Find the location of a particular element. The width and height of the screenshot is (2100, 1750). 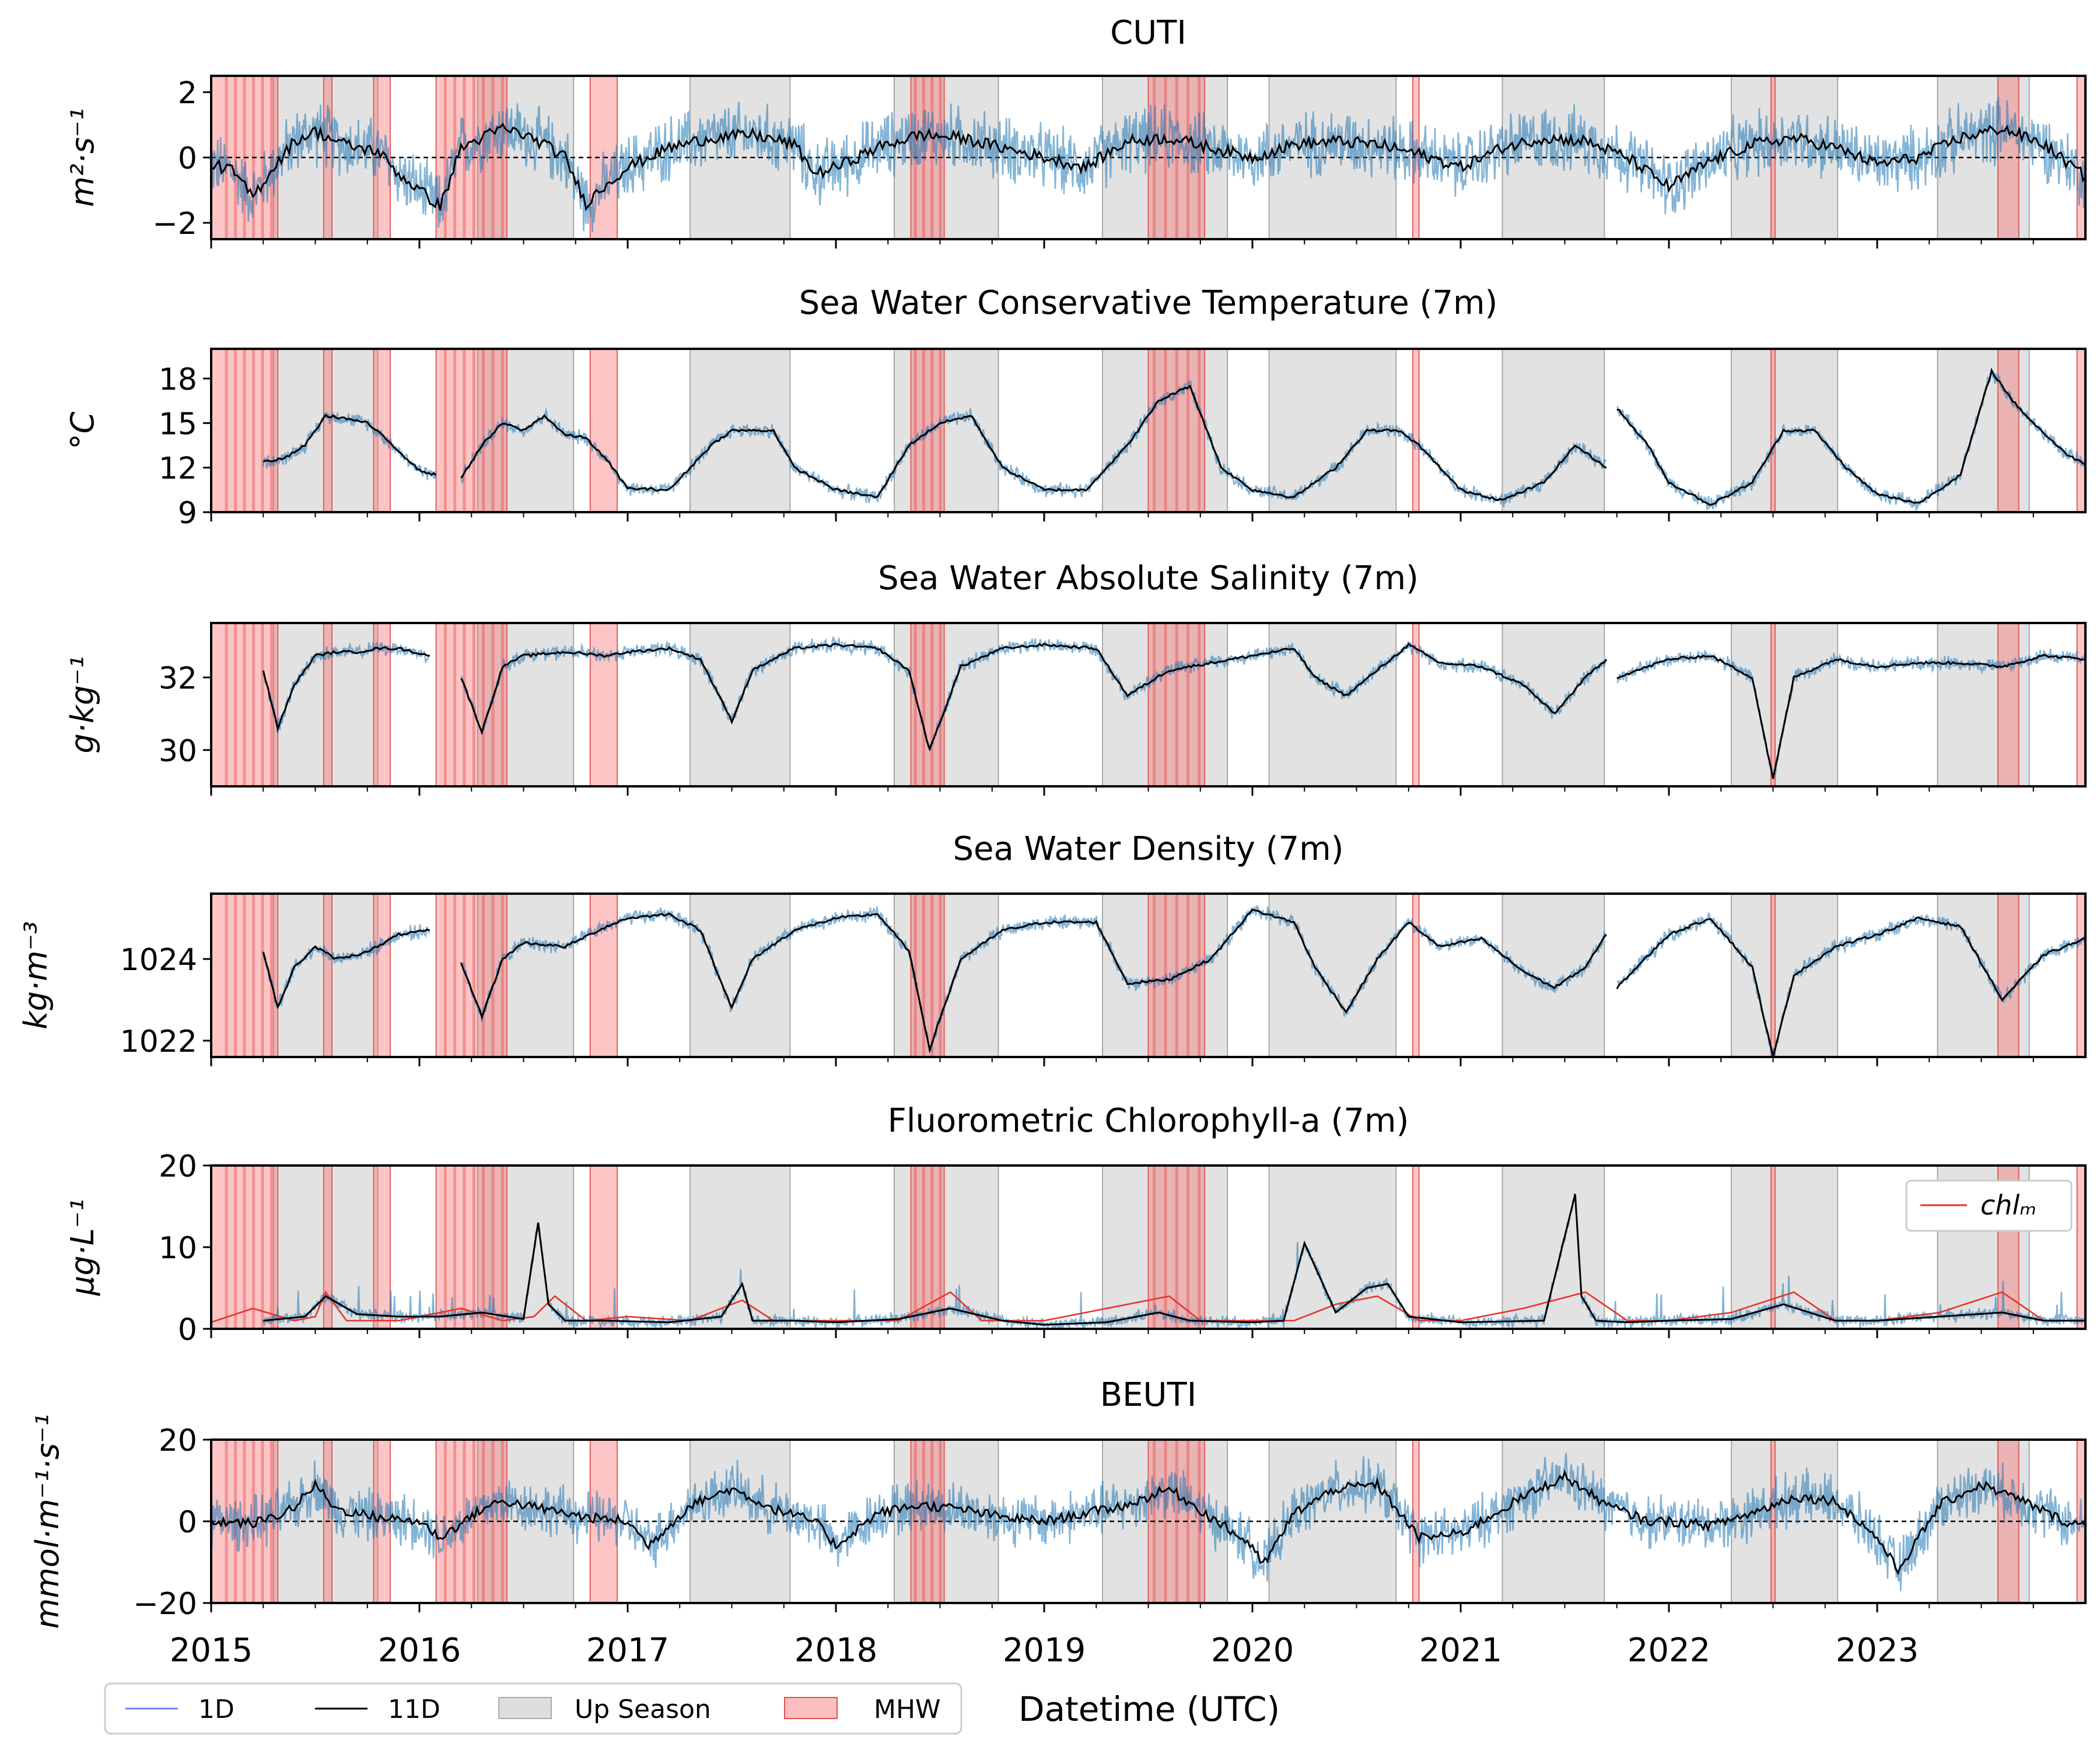

x-tick-label: 2017 is located at coordinates (628, 1651).